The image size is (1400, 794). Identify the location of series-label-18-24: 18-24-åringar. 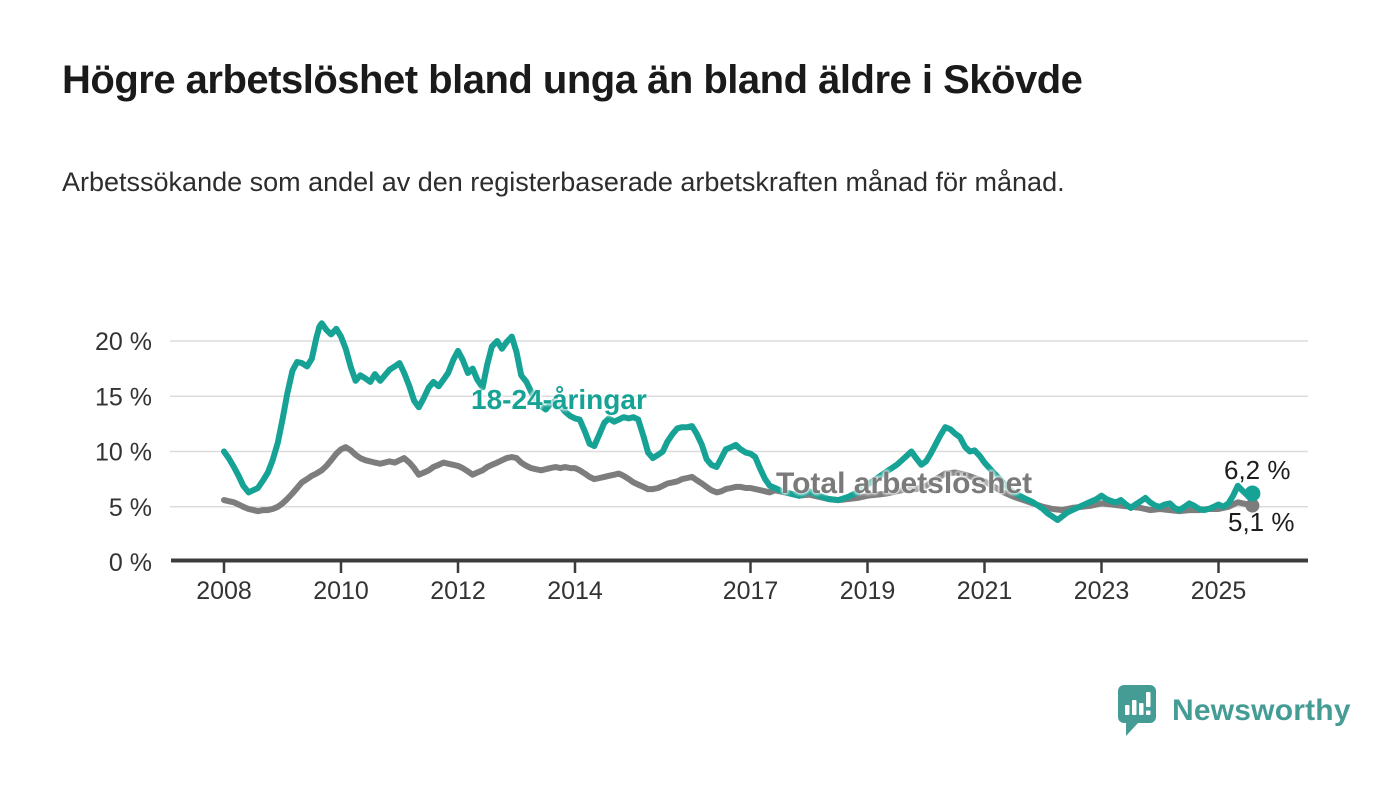
(559, 399).